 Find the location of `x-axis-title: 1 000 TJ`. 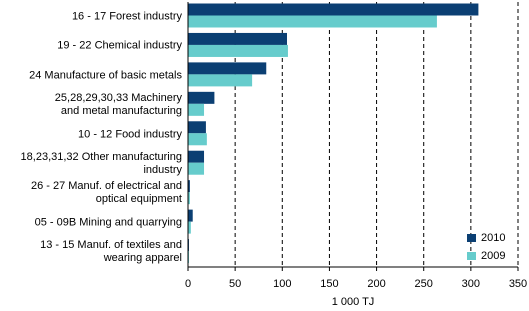

x-axis-title: 1 000 TJ is located at coordinates (353, 302).